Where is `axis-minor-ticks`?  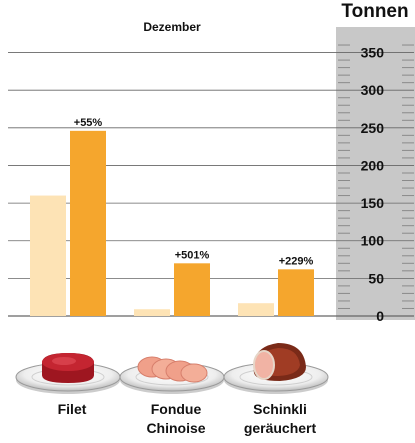
axis-minor-ticks is located at coordinates (376, 176).